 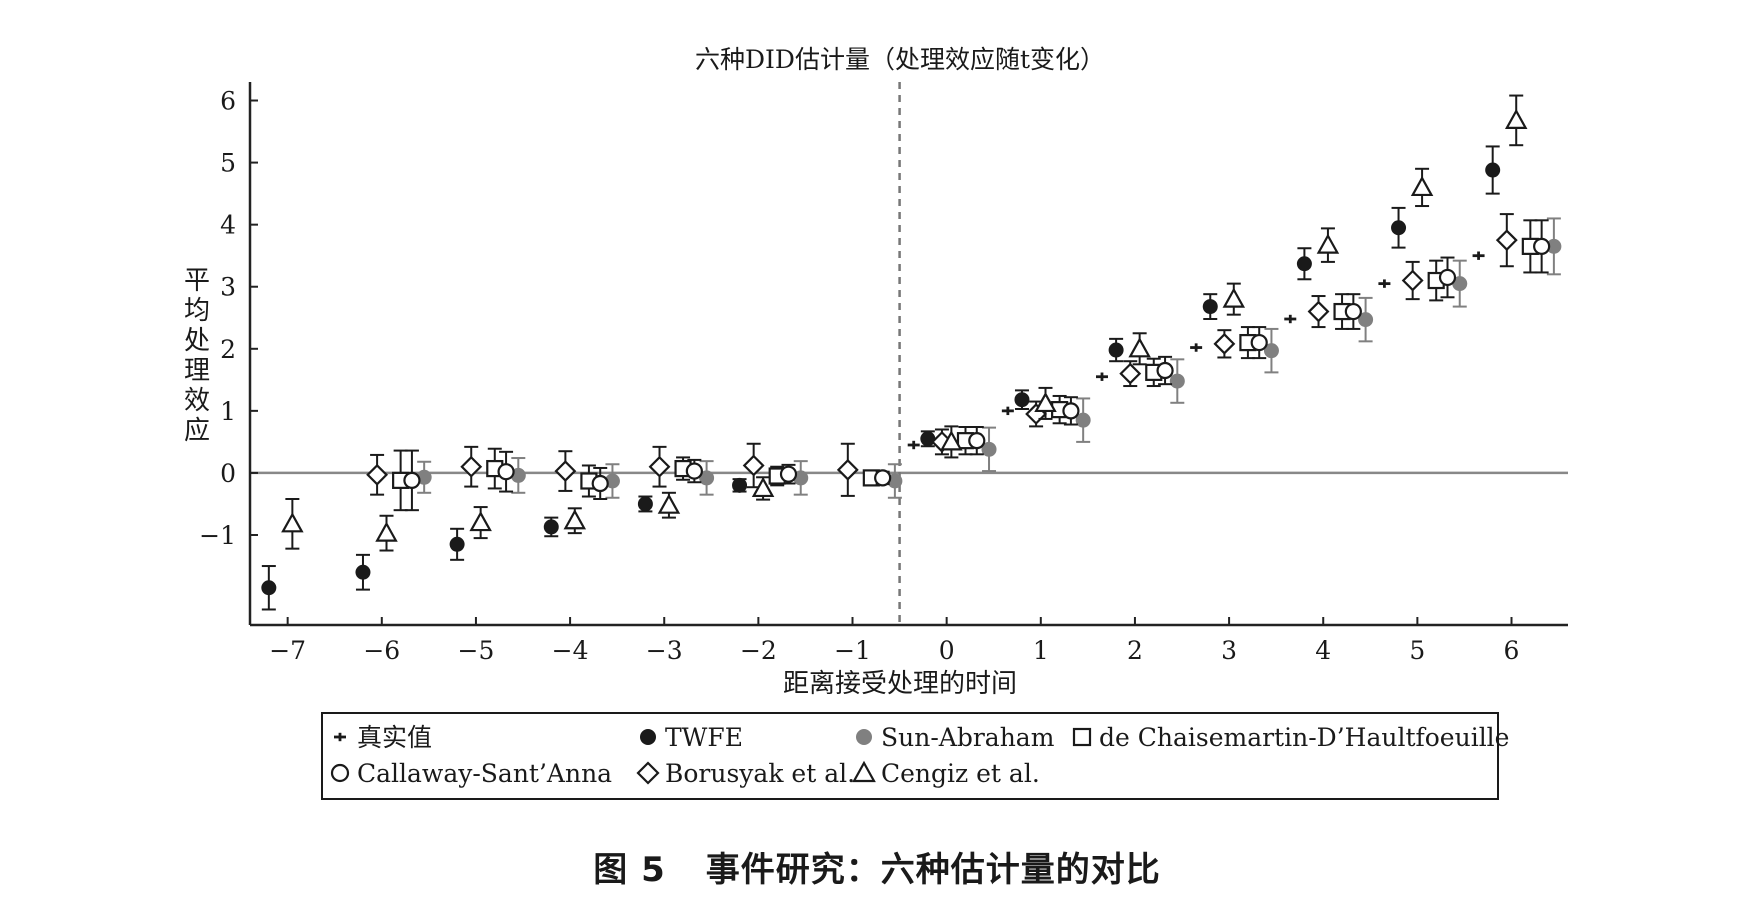 I want to click on y-axis-label-char: 效, so click(x=197, y=401).